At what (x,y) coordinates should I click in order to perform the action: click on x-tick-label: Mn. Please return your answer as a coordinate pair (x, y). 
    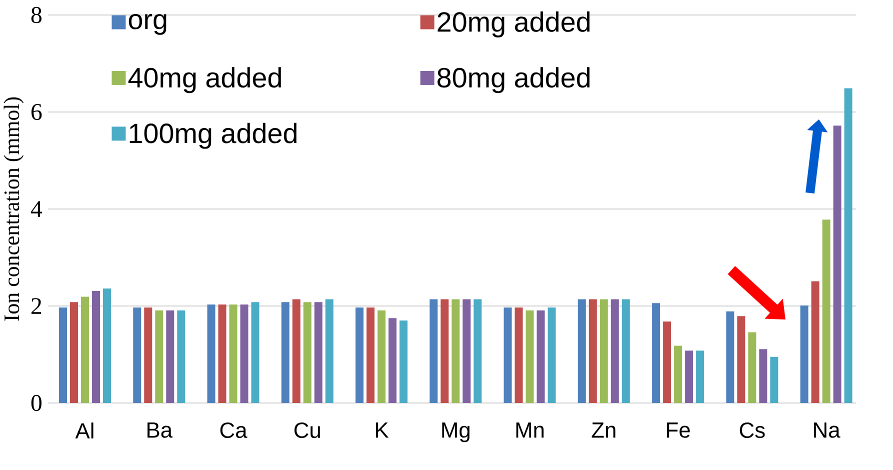
    Looking at the image, I should click on (530, 430).